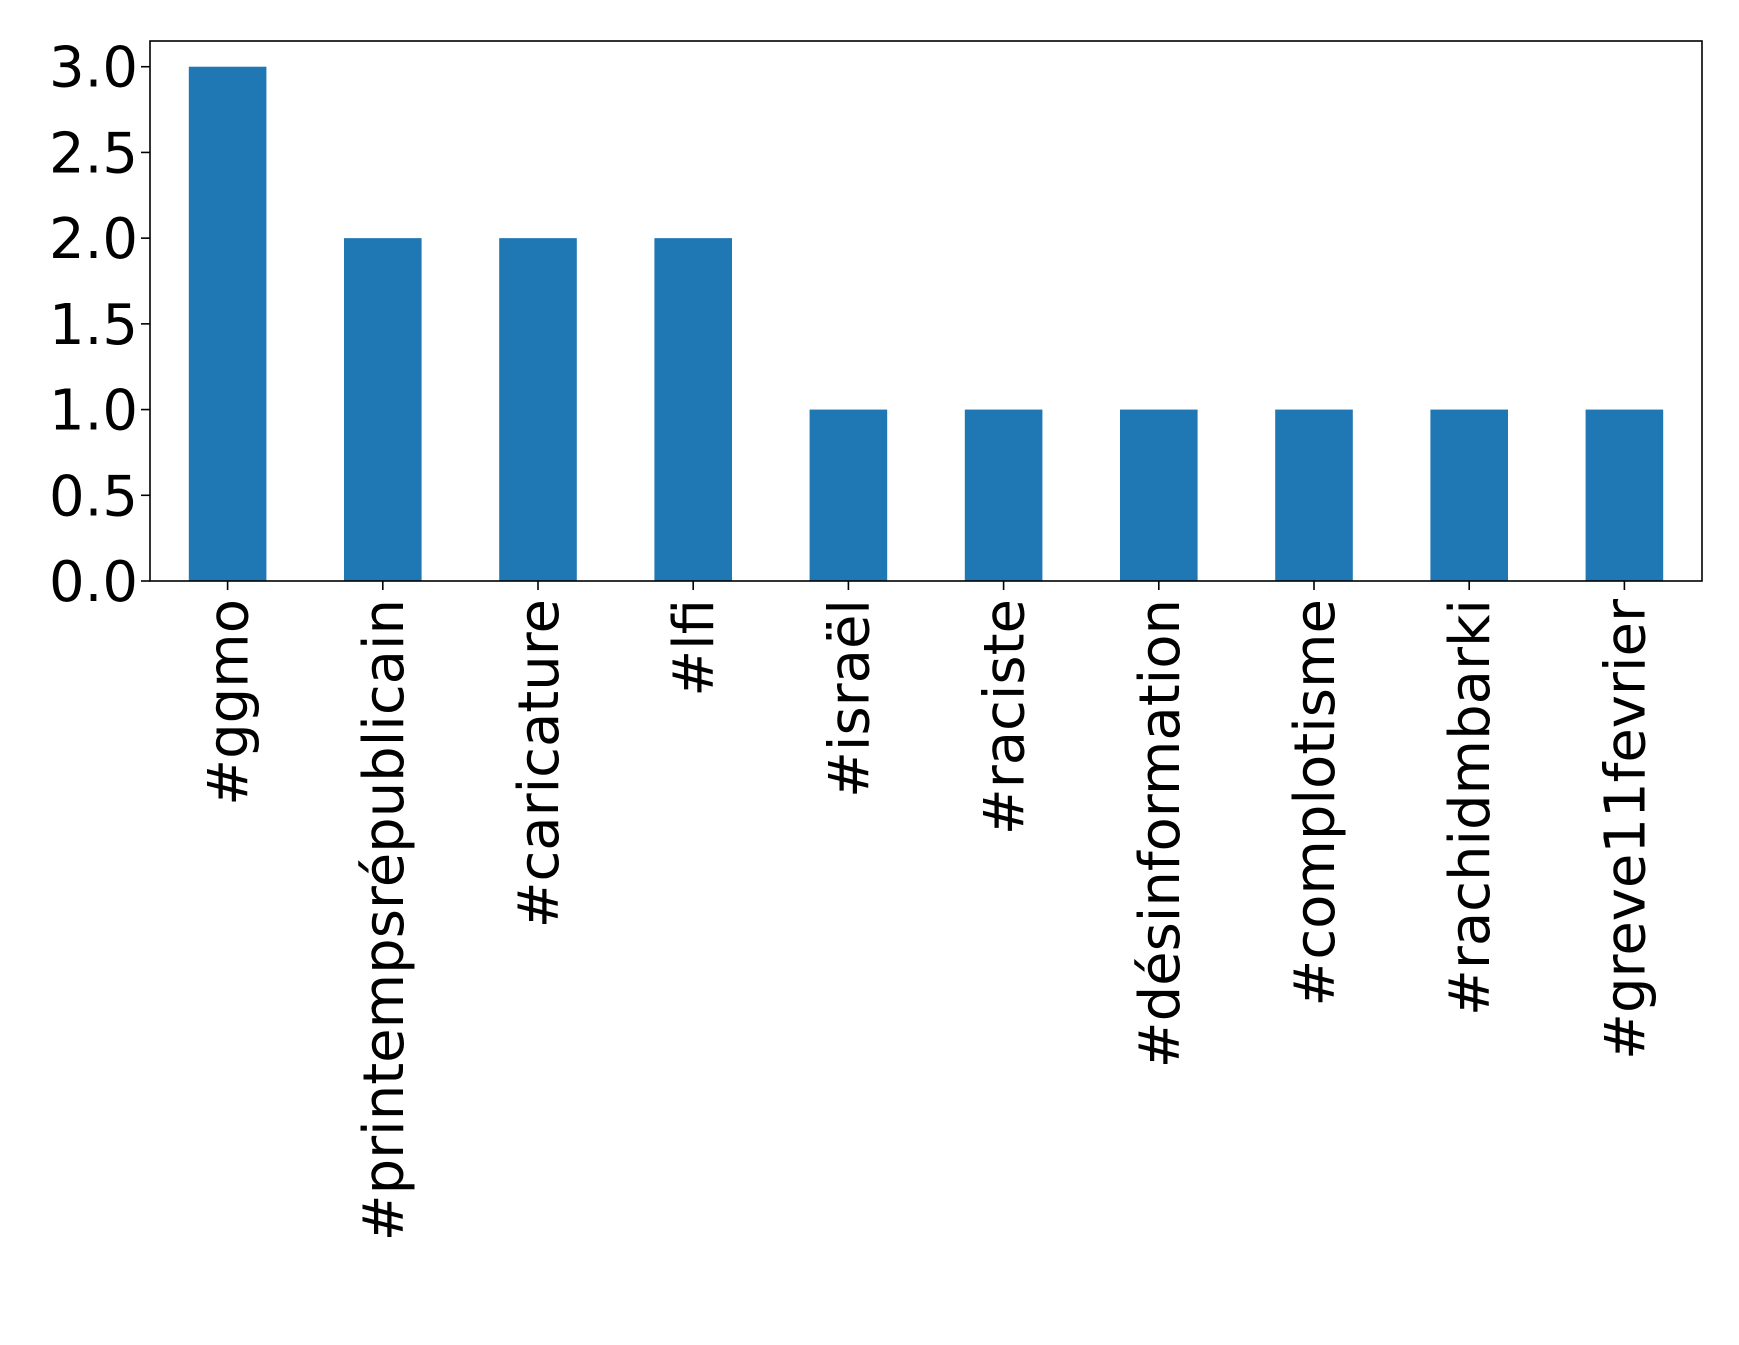 This screenshot has width=1739, height=1345. I want to click on x-tick-label-6: #désinformation, so click(1160, 833).